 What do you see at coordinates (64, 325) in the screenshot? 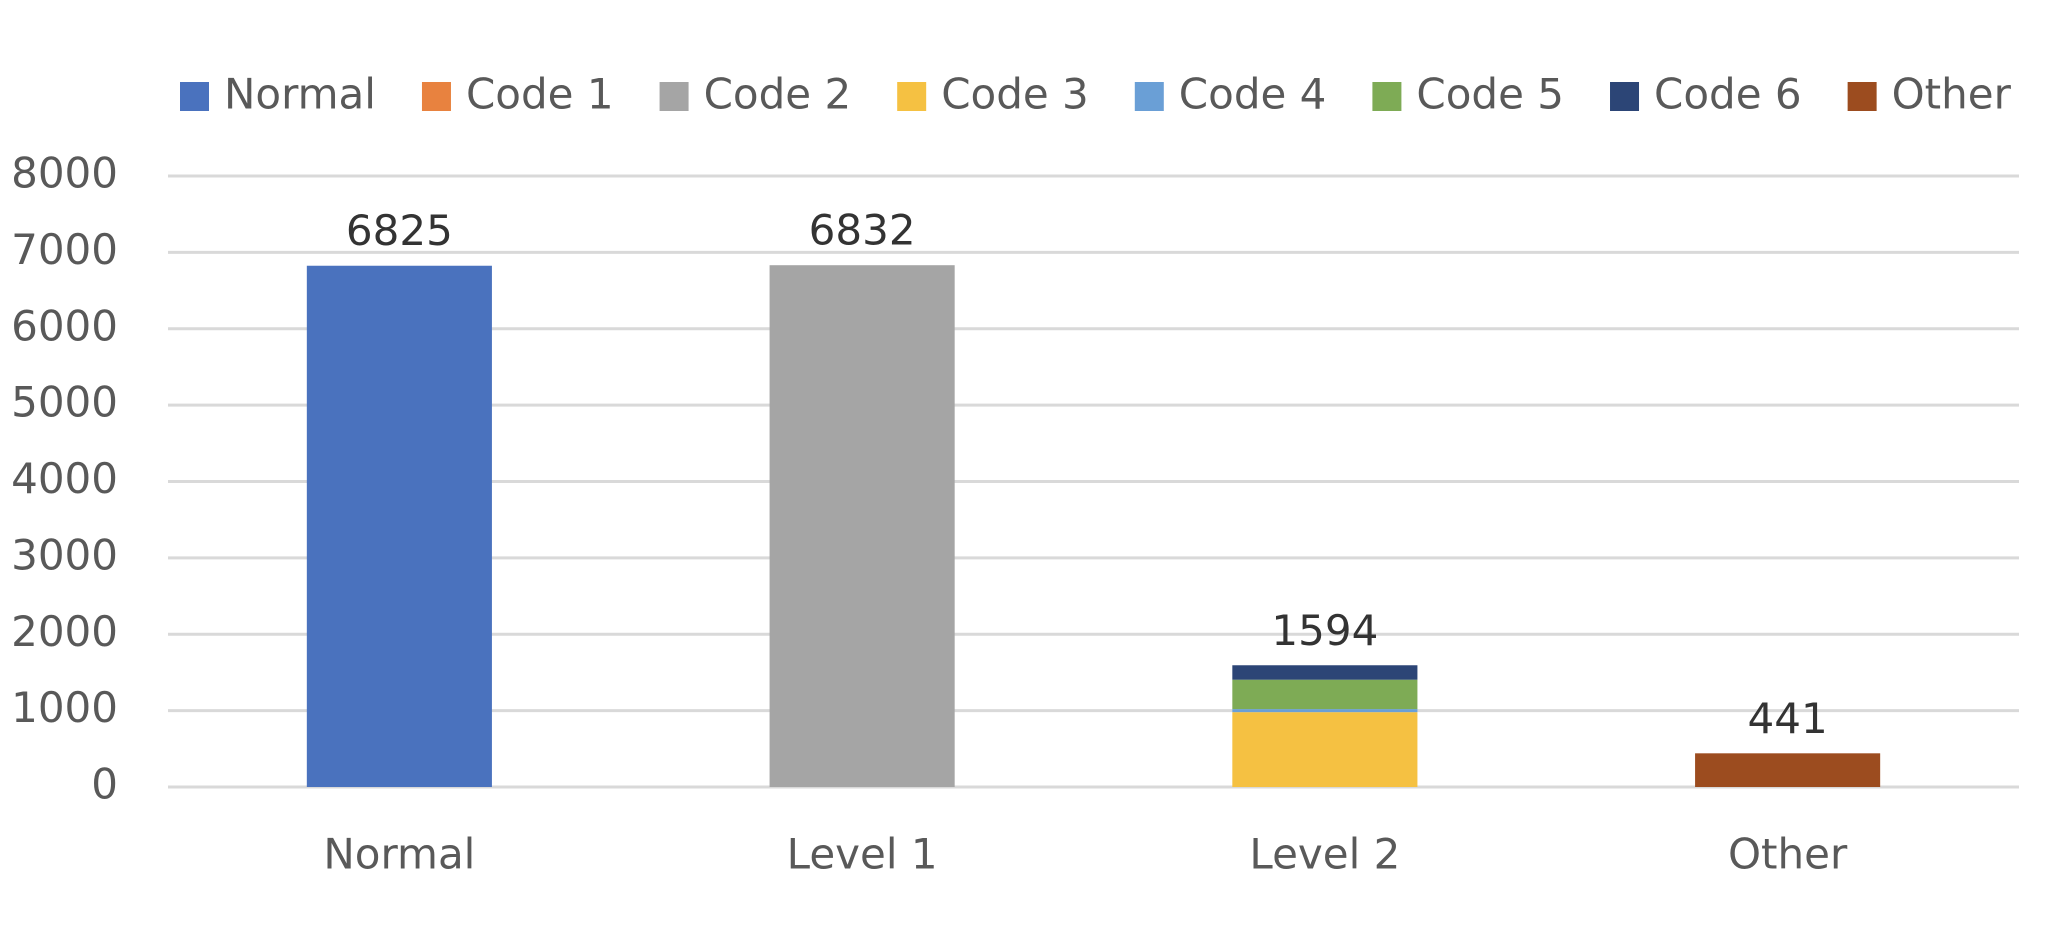
I see `y-tick-label: 6000` at bounding box center [64, 325].